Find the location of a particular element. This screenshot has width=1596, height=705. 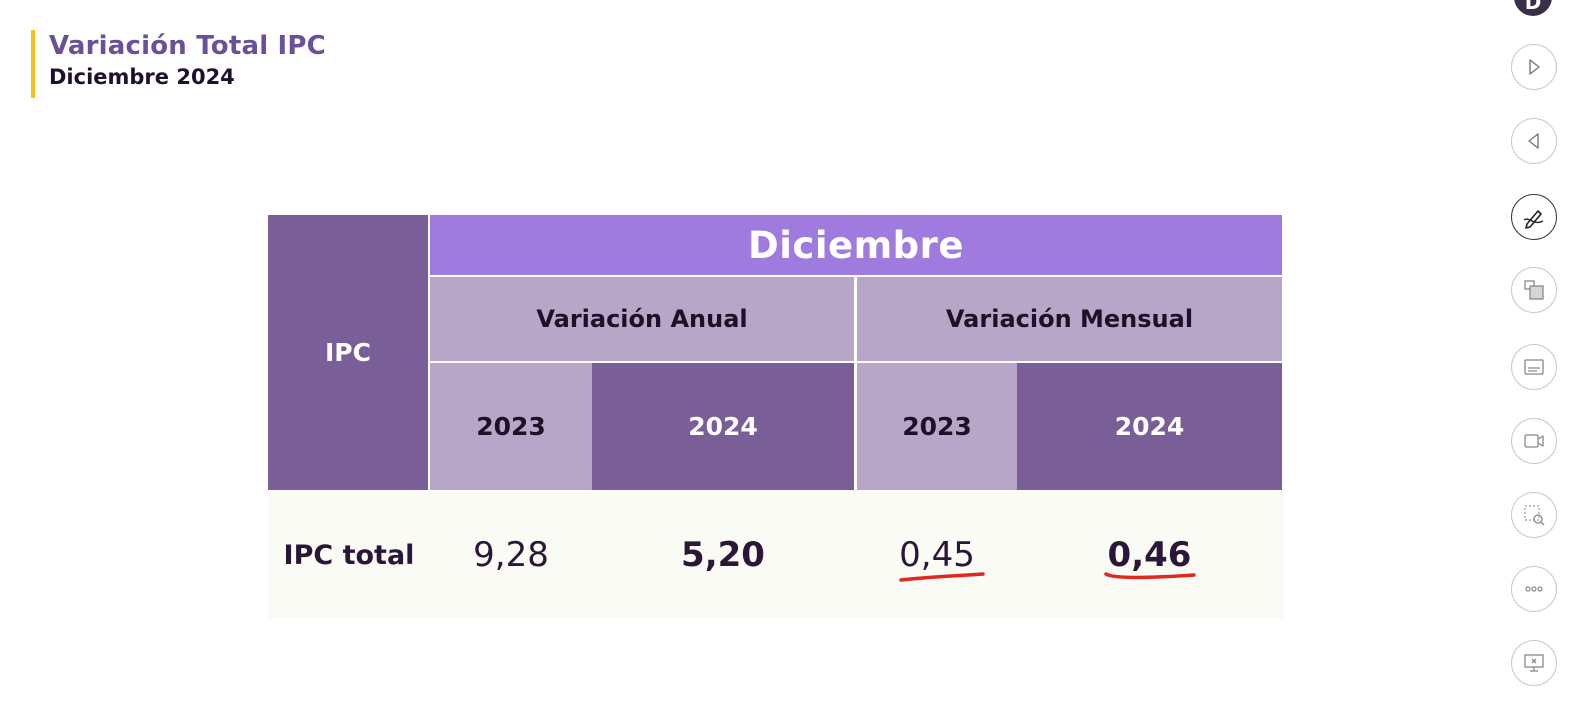

monthly-2023-value: 0,45 is located at coordinates (937, 555).